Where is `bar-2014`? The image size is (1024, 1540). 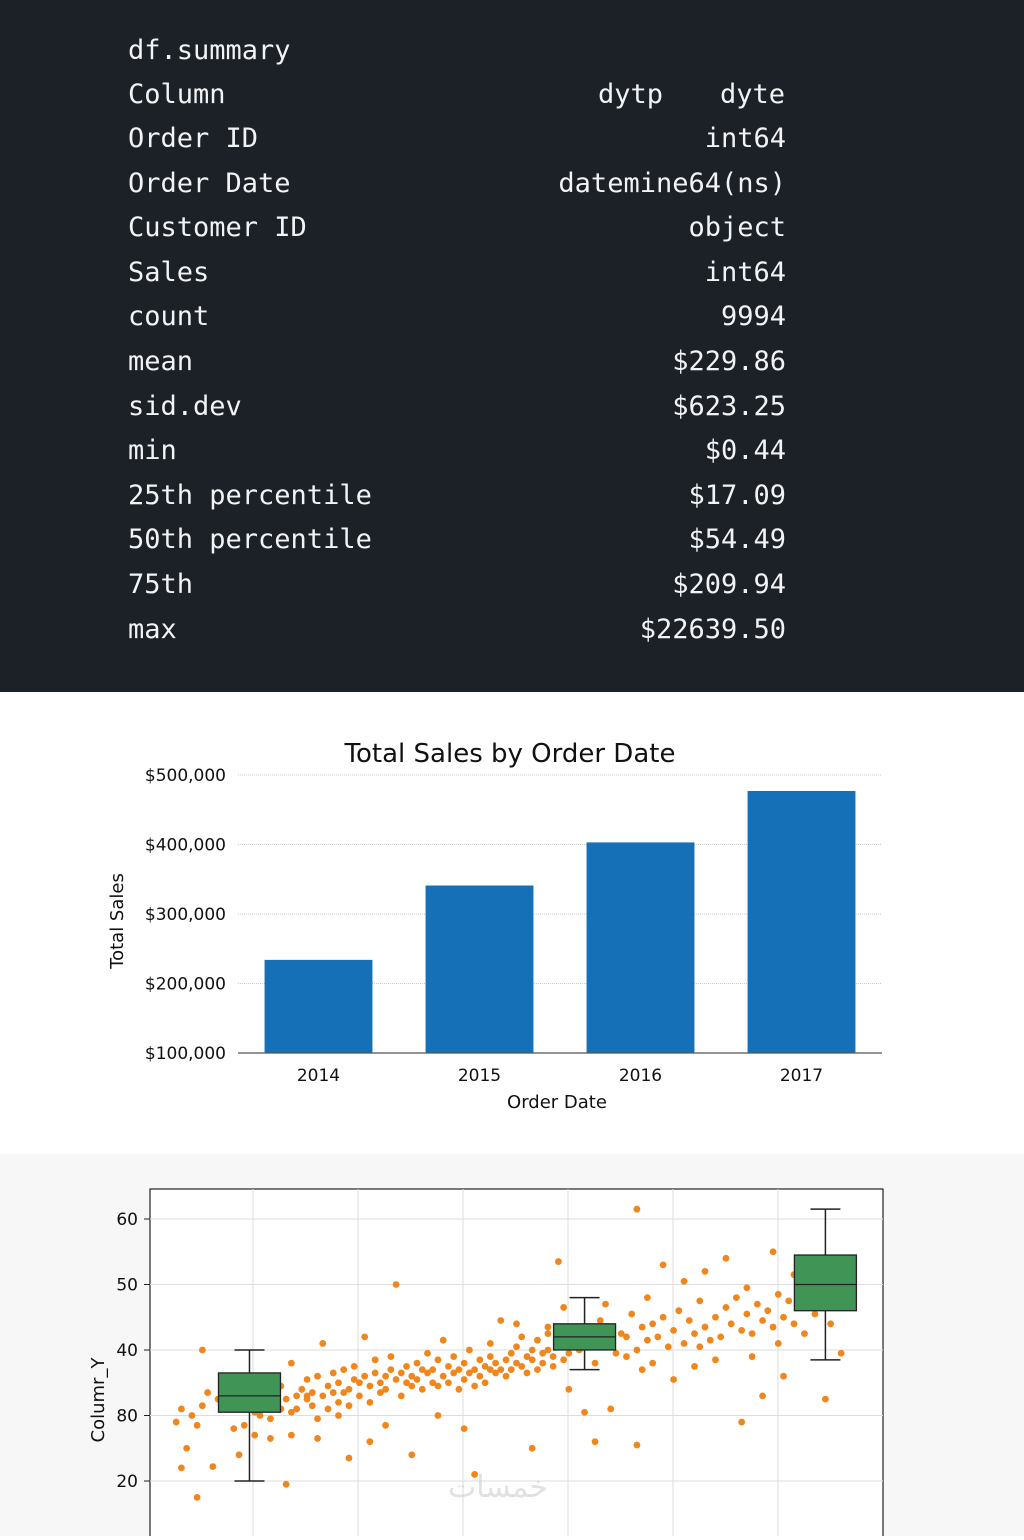 bar-2014 is located at coordinates (318, 1006).